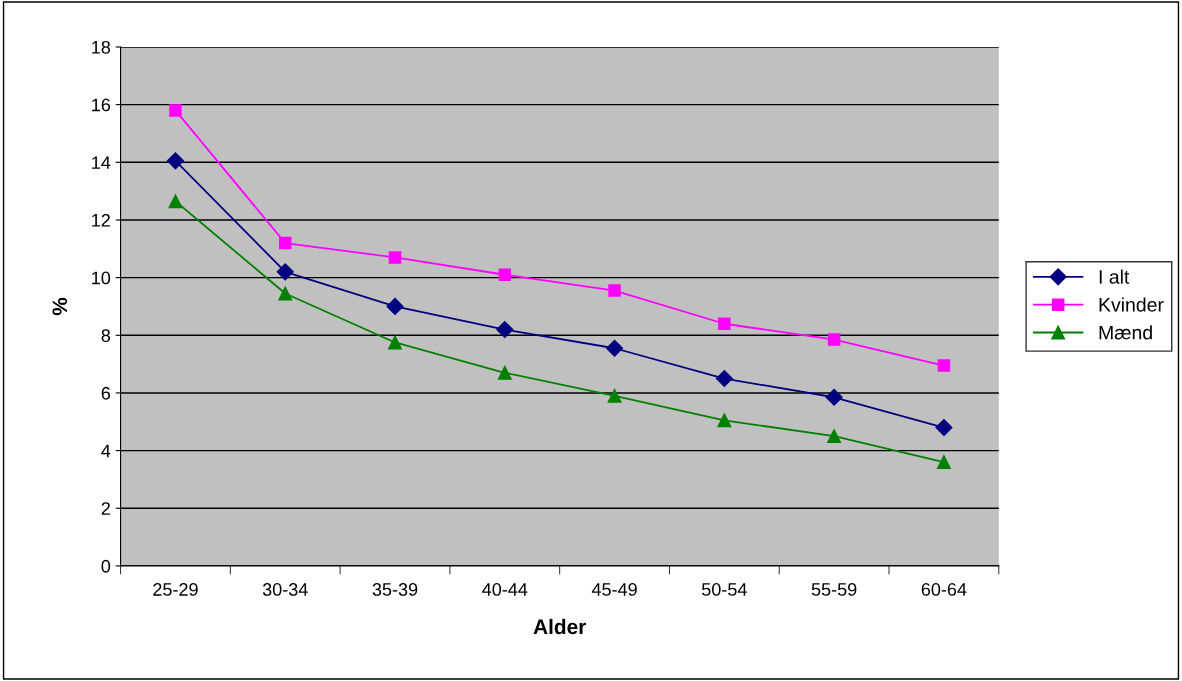 The height and width of the screenshot is (681, 1182). What do you see at coordinates (105, 508) in the screenshot?
I see `y-tick-label: 2` at bounding box center [105, 508].